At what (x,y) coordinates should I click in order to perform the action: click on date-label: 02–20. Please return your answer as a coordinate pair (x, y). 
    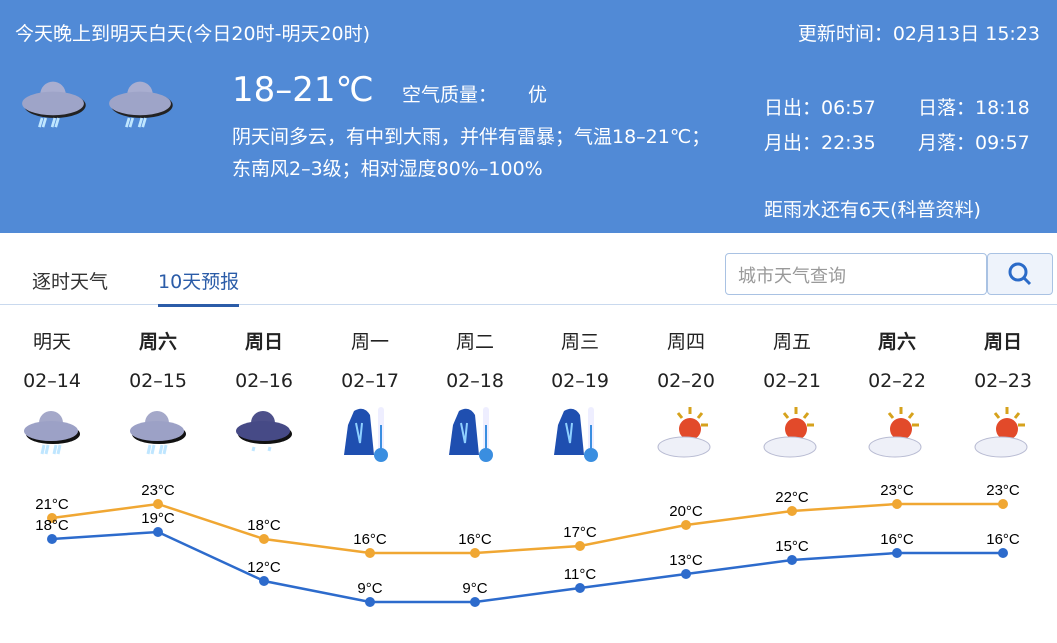
    Looking at the image, I should click on (686, 381).